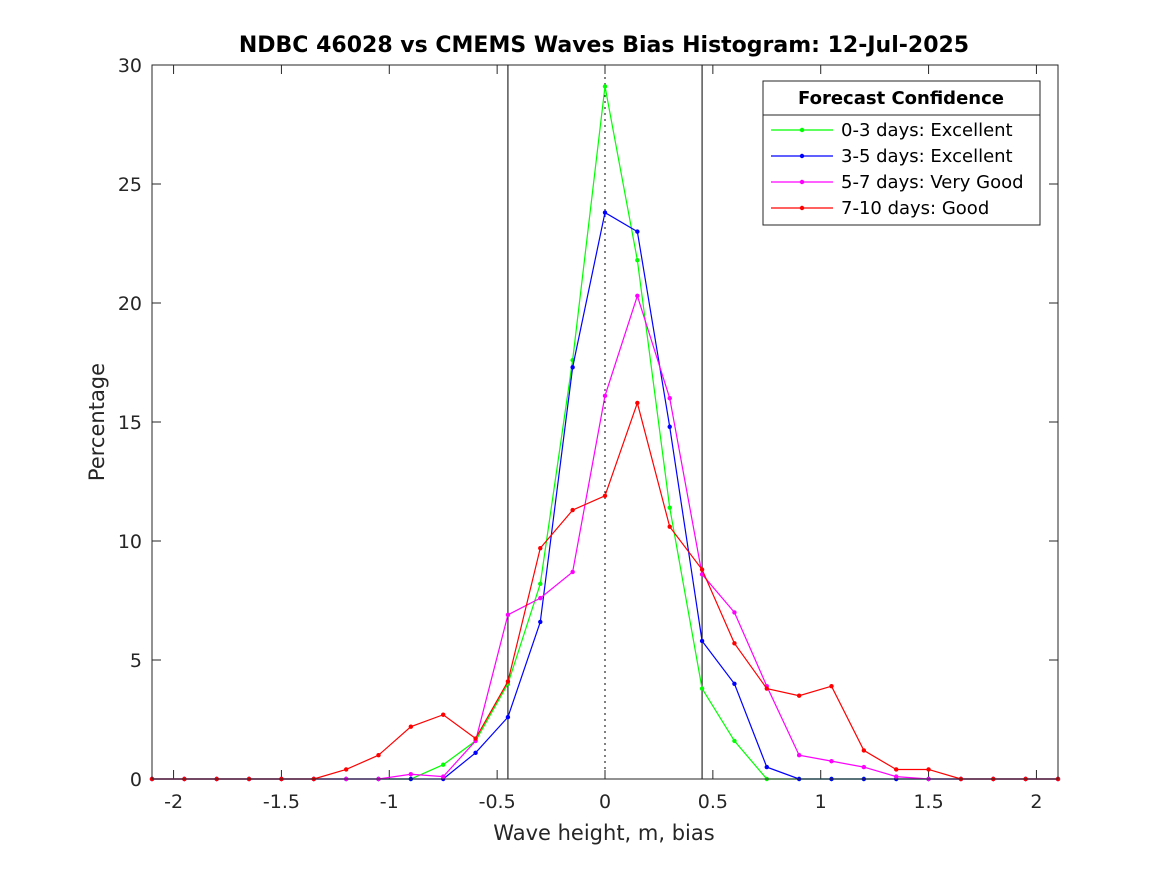 Image resolution: width=1167 pixels, height=875 pixels. I want to click on y-tick-label: 10, so click(130, 542).